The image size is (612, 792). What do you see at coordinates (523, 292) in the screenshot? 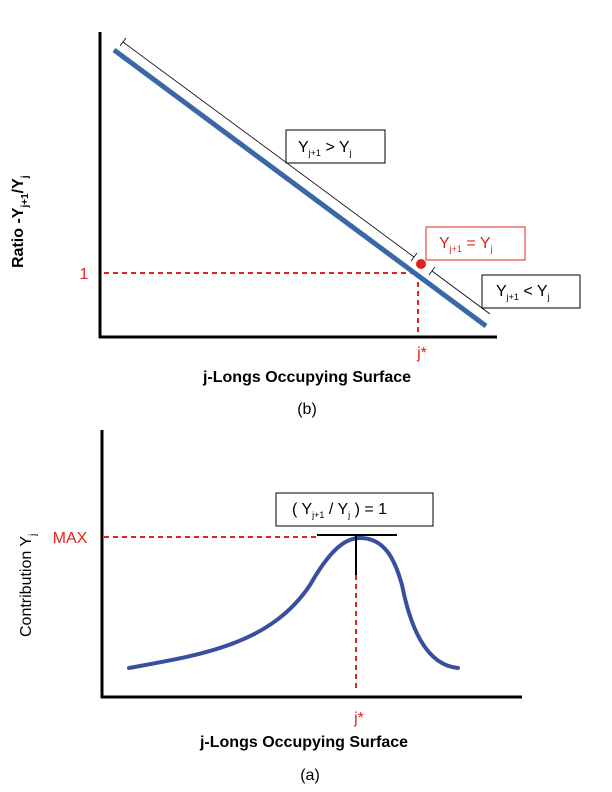
I see `svg-text: Yj+1 < Yj` at bounding box center [523, 292].